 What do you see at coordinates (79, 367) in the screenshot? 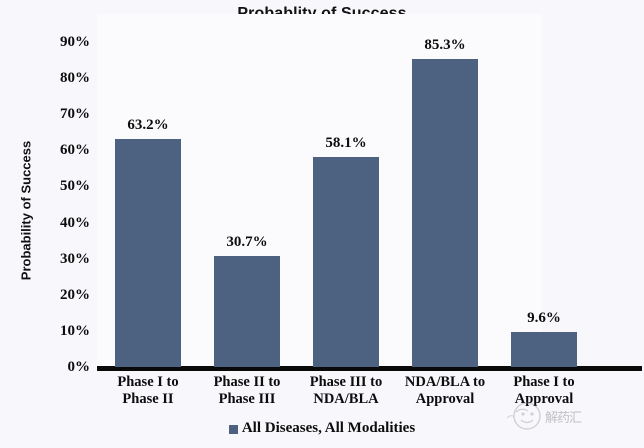
I see `y-axis-tick-label: 0%` at bounding box center [79, 367].